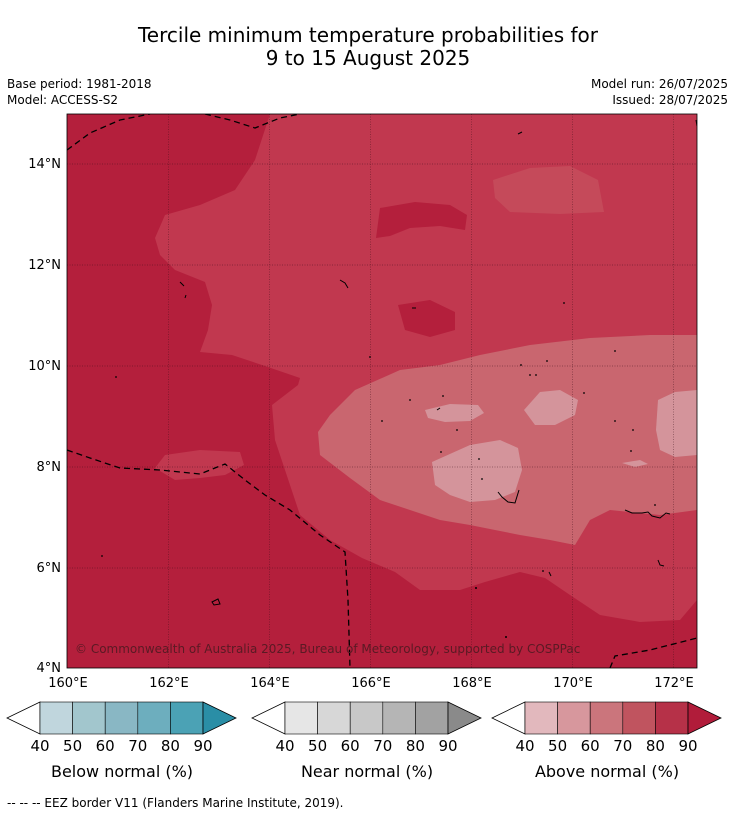 This screenshot has width=736, height=816. I want to click on lat-label-10n: 10°N, so click(44, 366).